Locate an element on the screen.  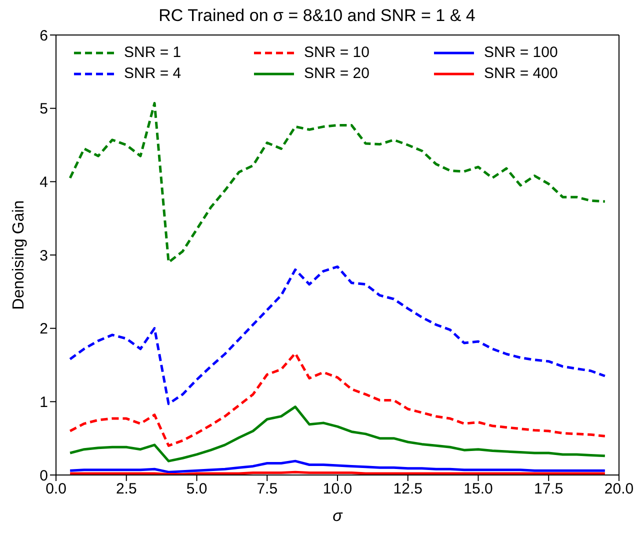
y-tick-label: 2 is located at coordinates (44, 329).